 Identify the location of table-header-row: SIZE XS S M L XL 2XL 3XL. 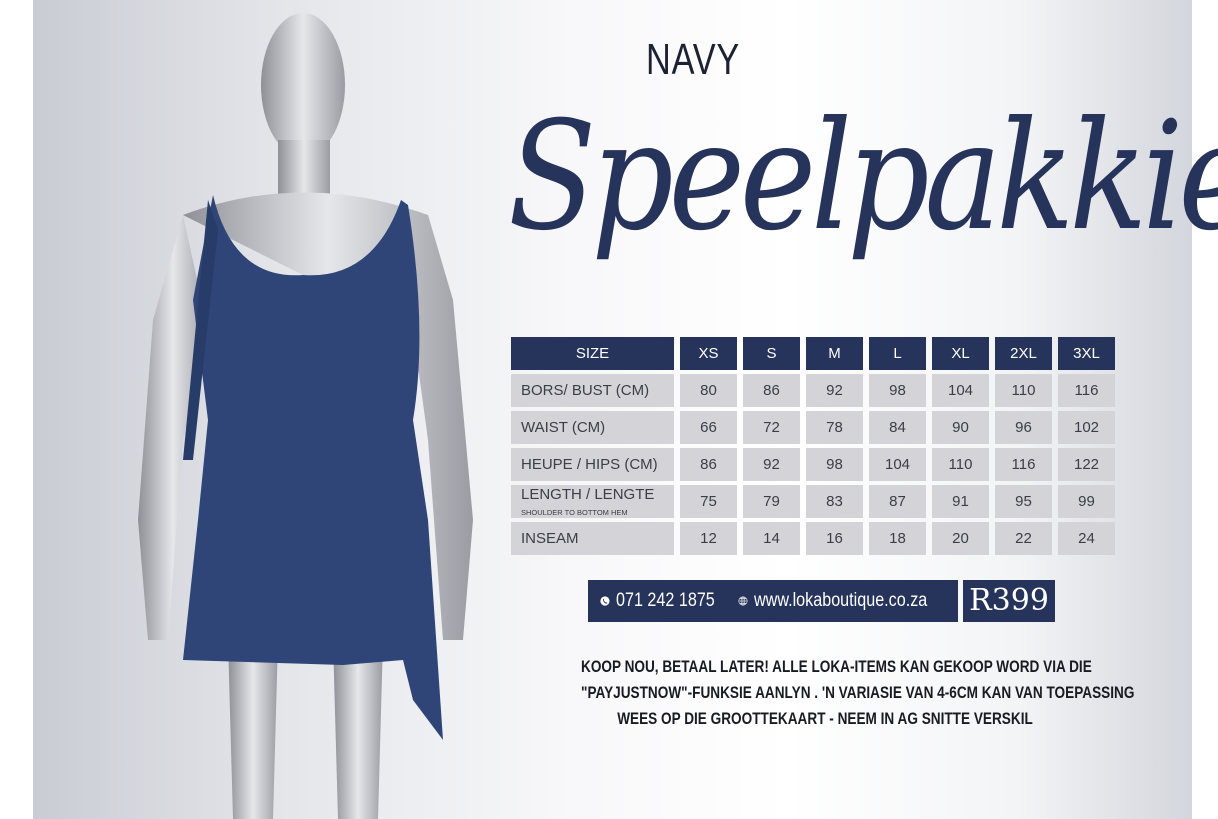
(813, 353).